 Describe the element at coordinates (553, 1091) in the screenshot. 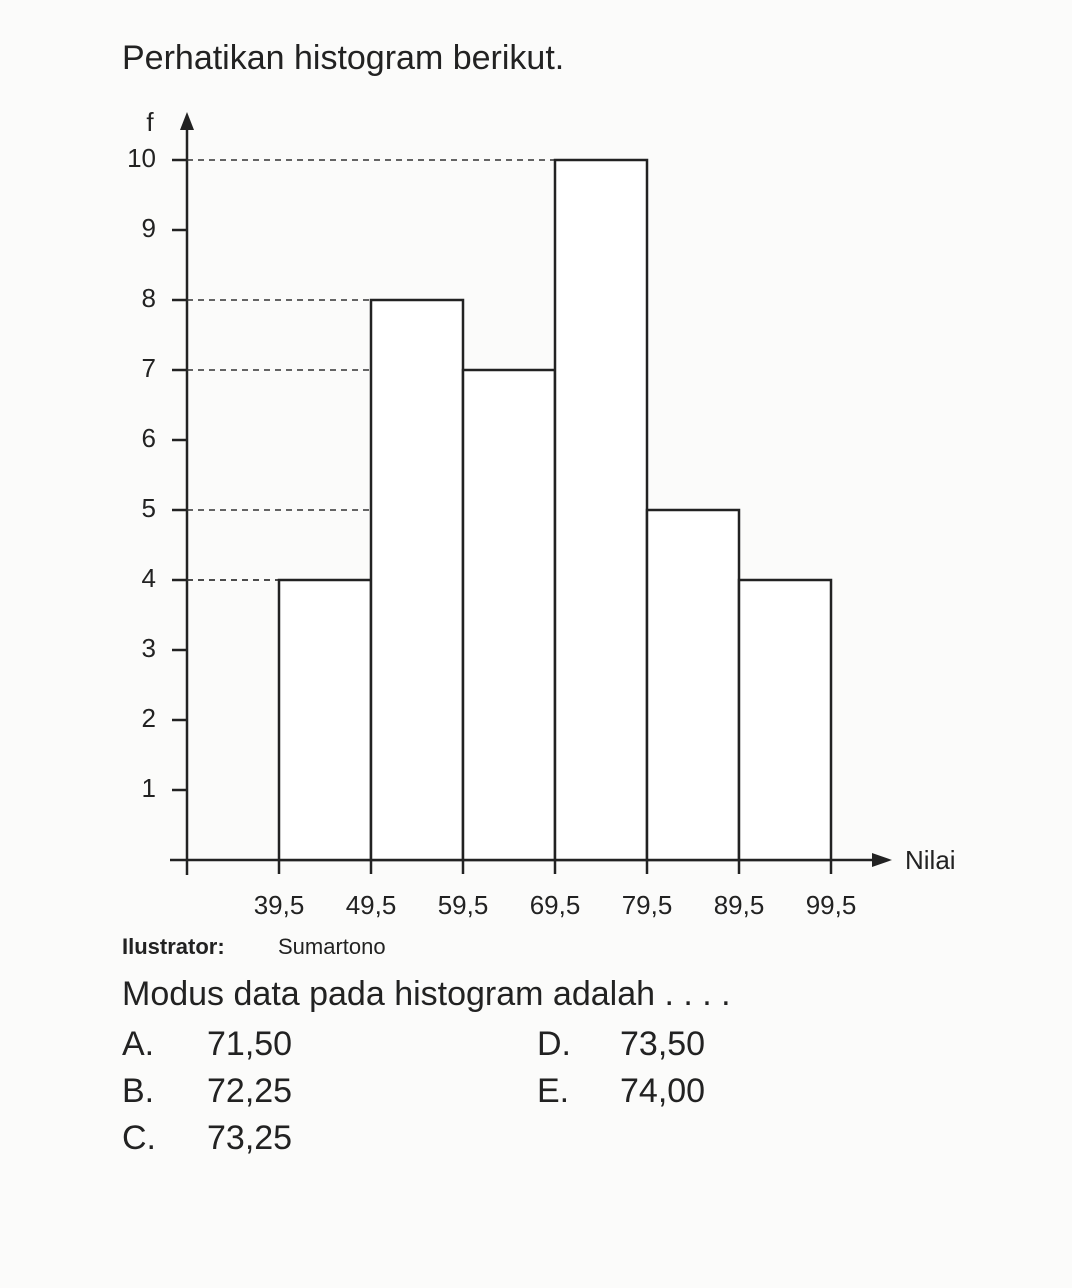

I see `option-letter: E.` at that location.